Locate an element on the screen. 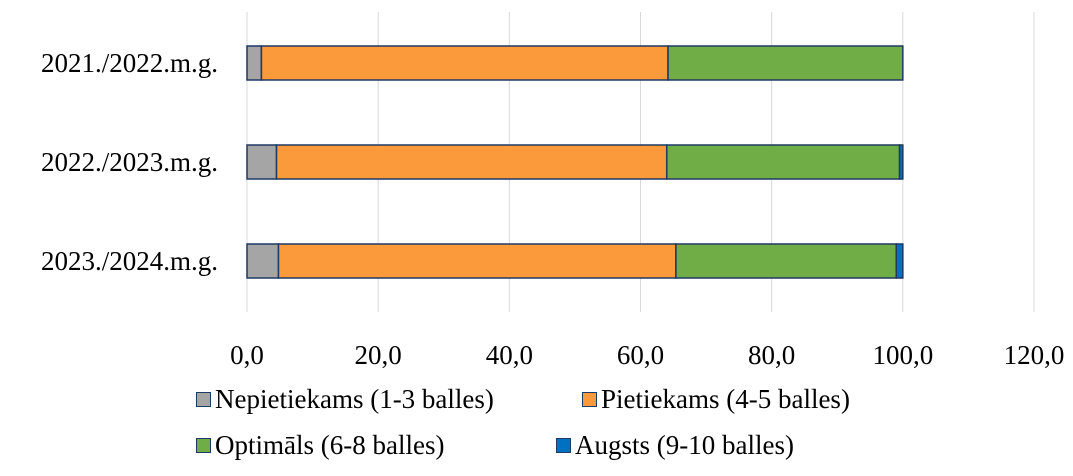 Image resolution: width=1073 pixels, height=476 pixels. legend-label-pietiekams: Pietiekams (4-5 balles) is located at coordinates (725, 399).